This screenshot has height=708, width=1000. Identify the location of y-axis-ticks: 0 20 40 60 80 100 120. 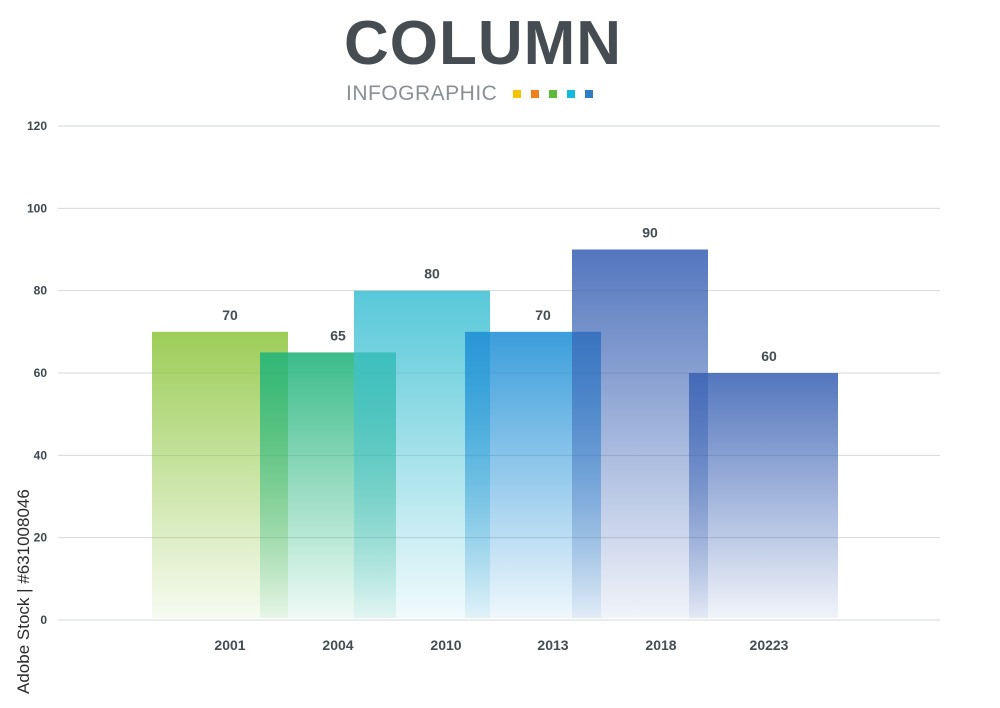
(37, 373).